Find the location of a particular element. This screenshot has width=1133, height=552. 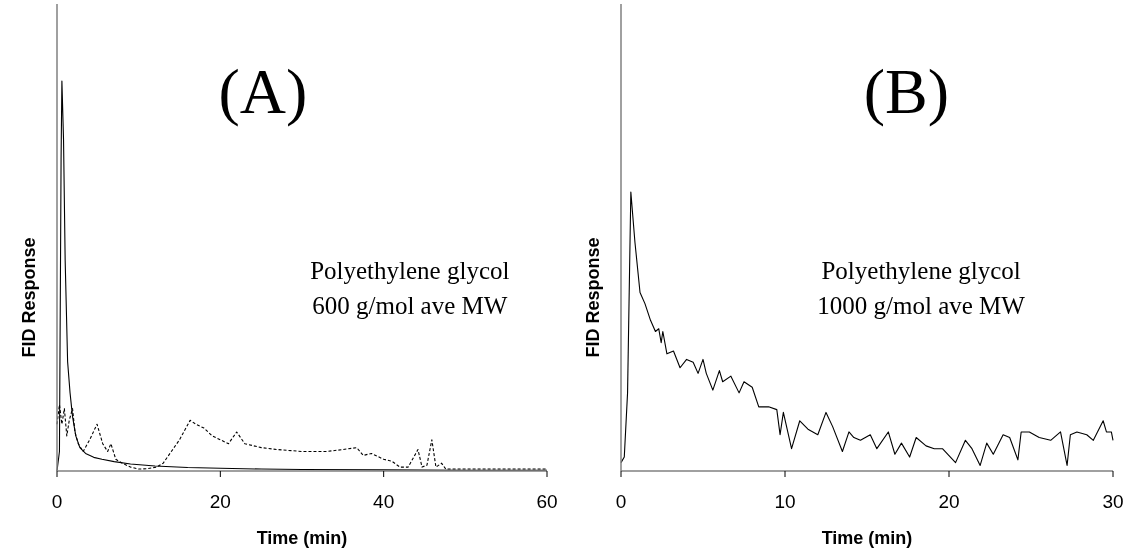

annotation: Polyethylene glycol 600 g/mol ave MW is located at coordinates (410, 288).